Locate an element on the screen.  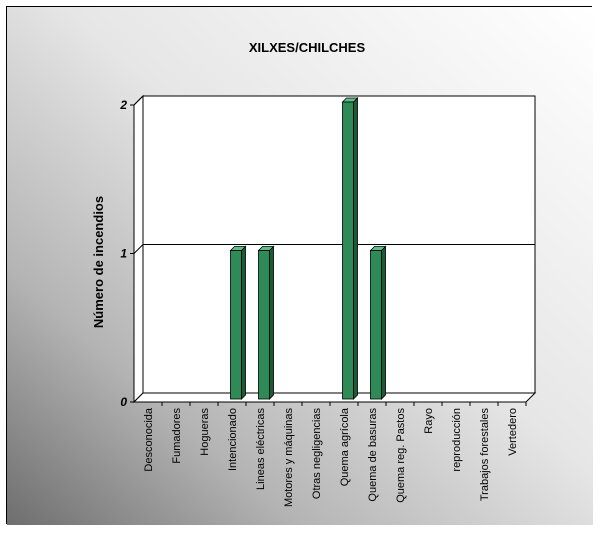
x-tick-label: Quema agrícola is located at coordinates (345, 446).